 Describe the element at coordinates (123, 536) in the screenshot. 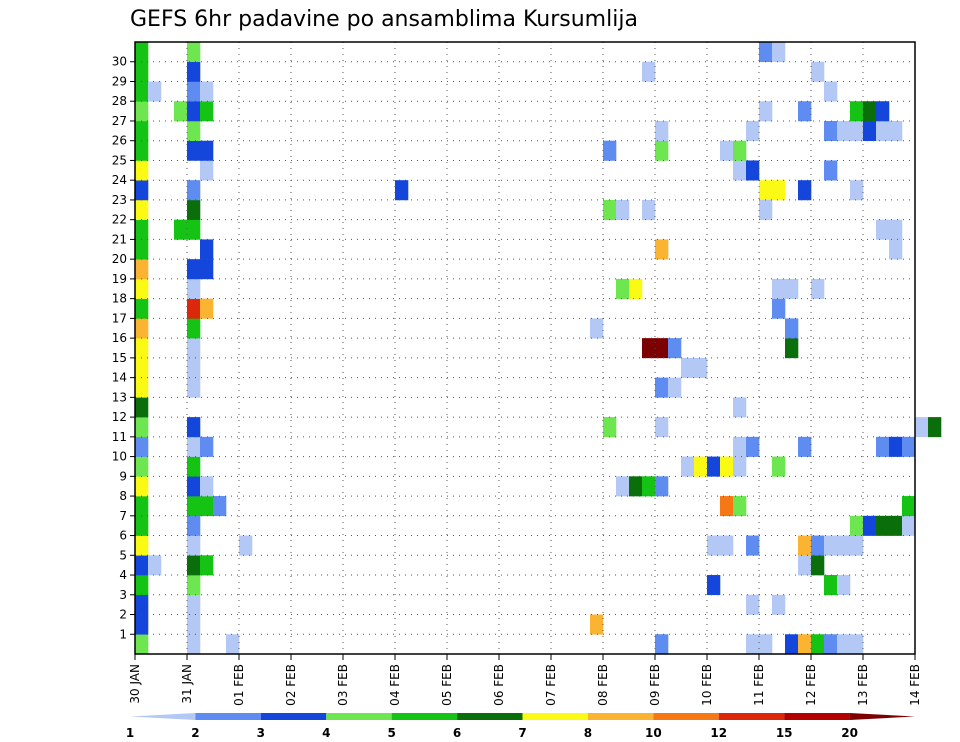

I see `y-tick-label: 6` at that location.